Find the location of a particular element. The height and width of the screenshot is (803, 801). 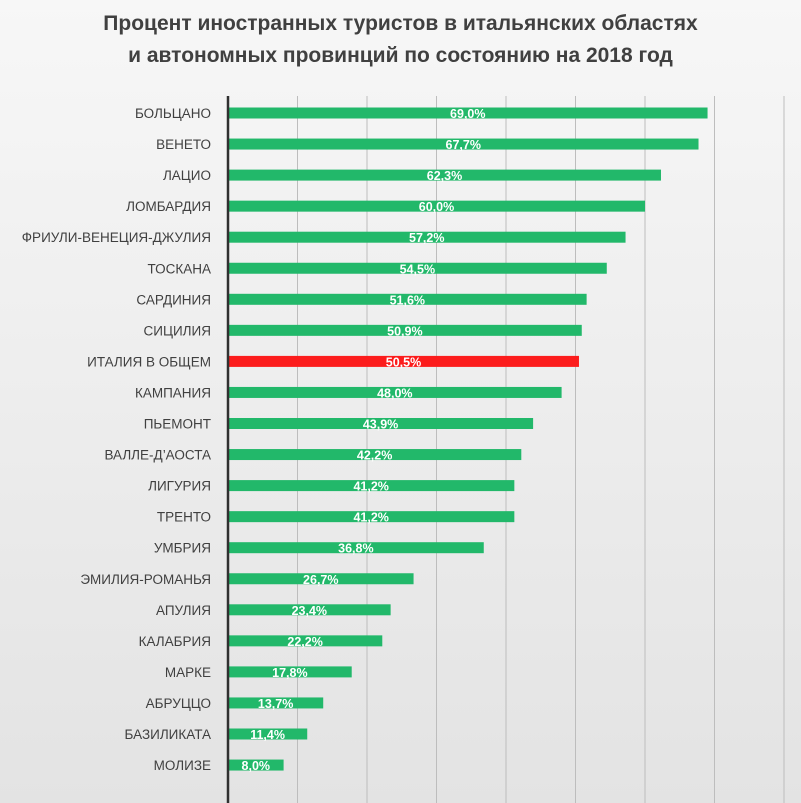

category-label: ЛАЦИО is located at coordinates (187, 175).